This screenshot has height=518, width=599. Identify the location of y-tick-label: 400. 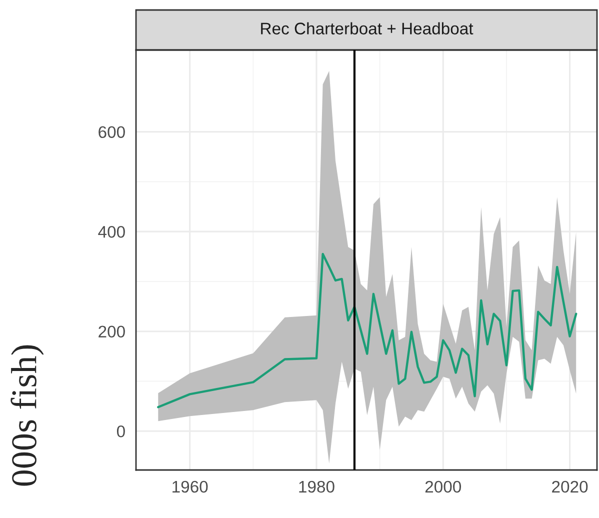
(111, 232).